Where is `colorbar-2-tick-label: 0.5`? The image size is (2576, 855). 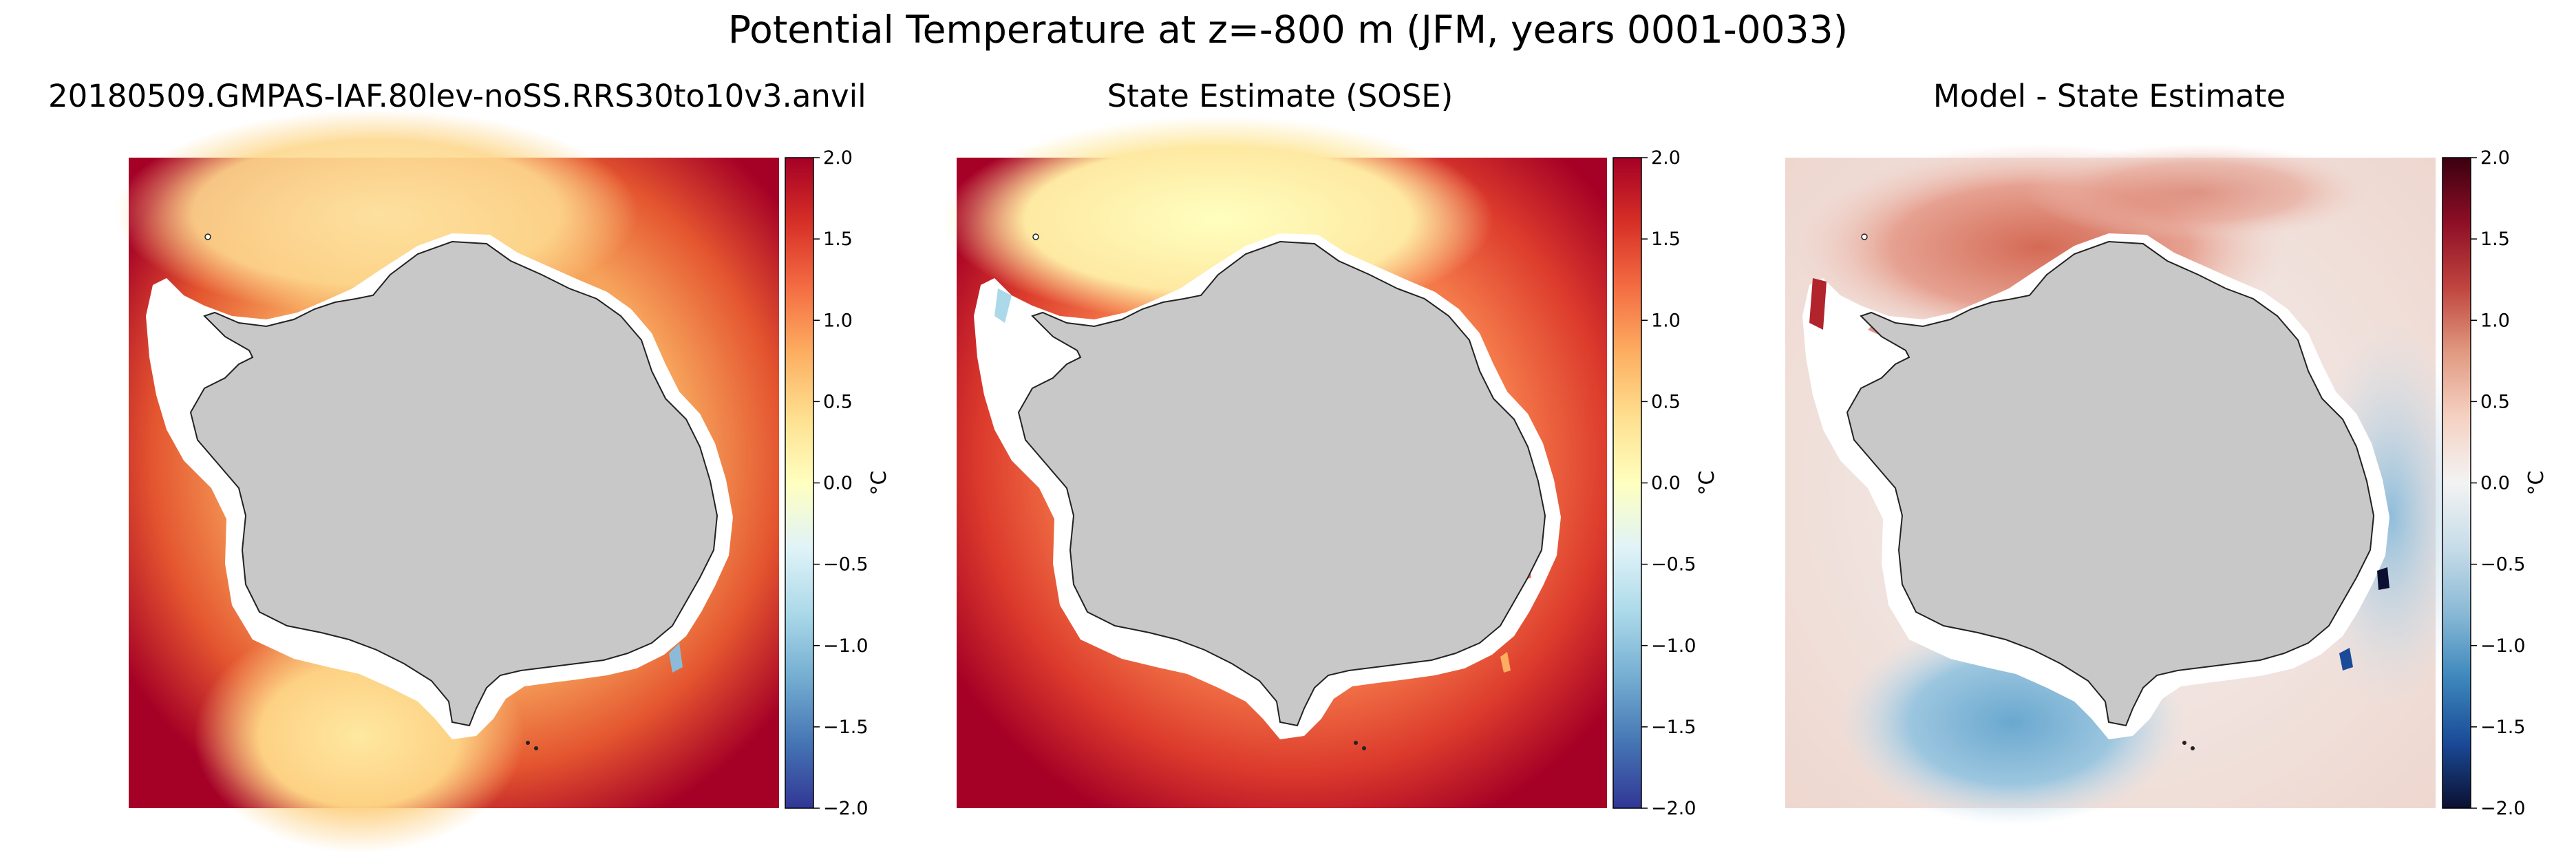 colorbar-2-tick-label: 0.5 is located at coordinates (1666, 401).